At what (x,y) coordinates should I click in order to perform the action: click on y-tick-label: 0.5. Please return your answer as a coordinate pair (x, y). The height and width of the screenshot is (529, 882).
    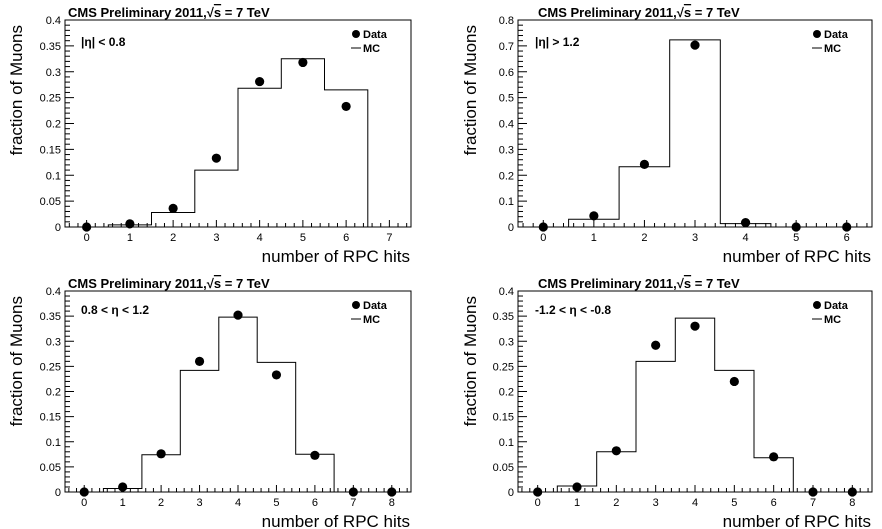
    Looking at the image, I should click on (506, 99).